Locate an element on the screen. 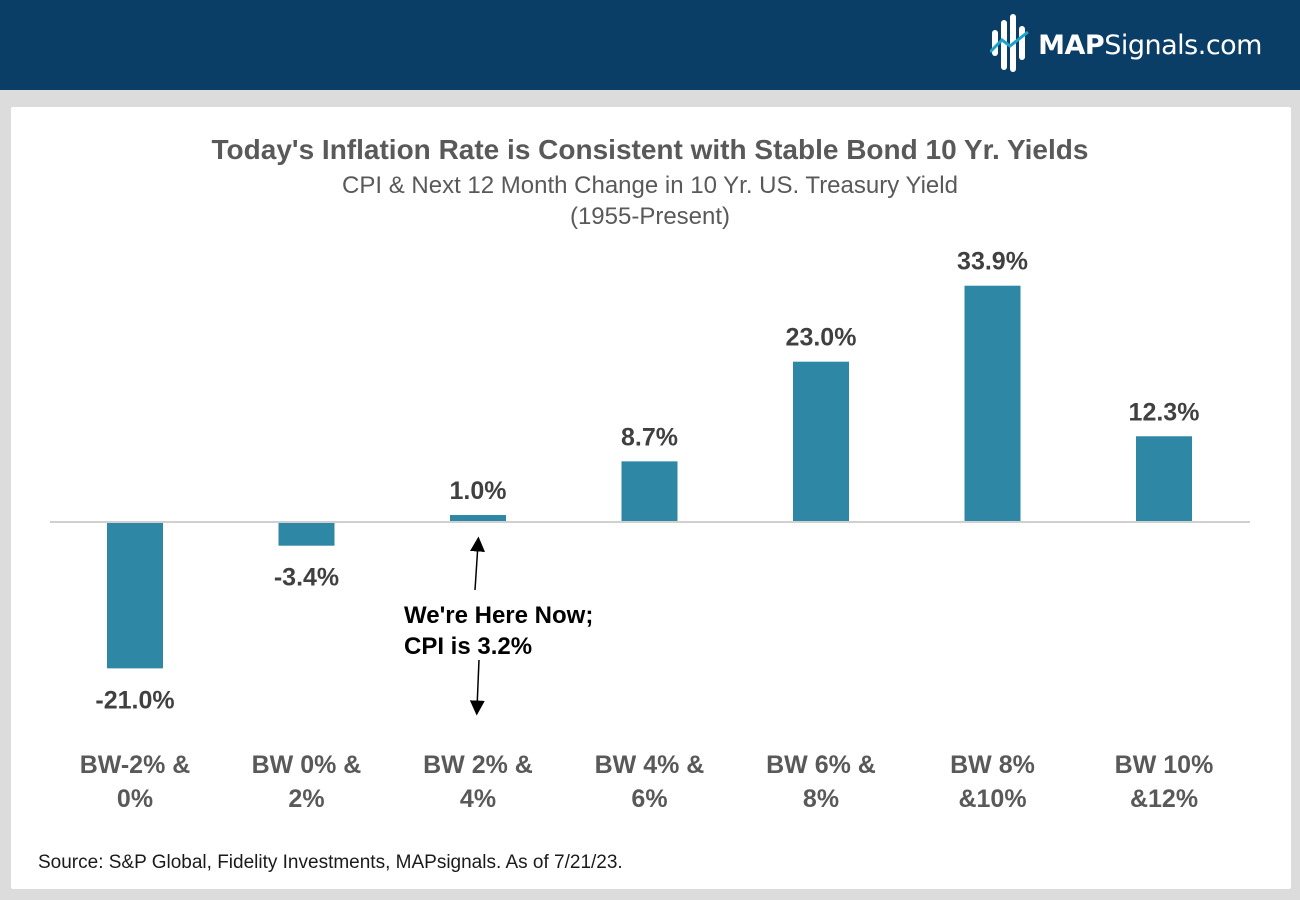  category-label-3-line-1: 6% is located at coordinates (649, 799).